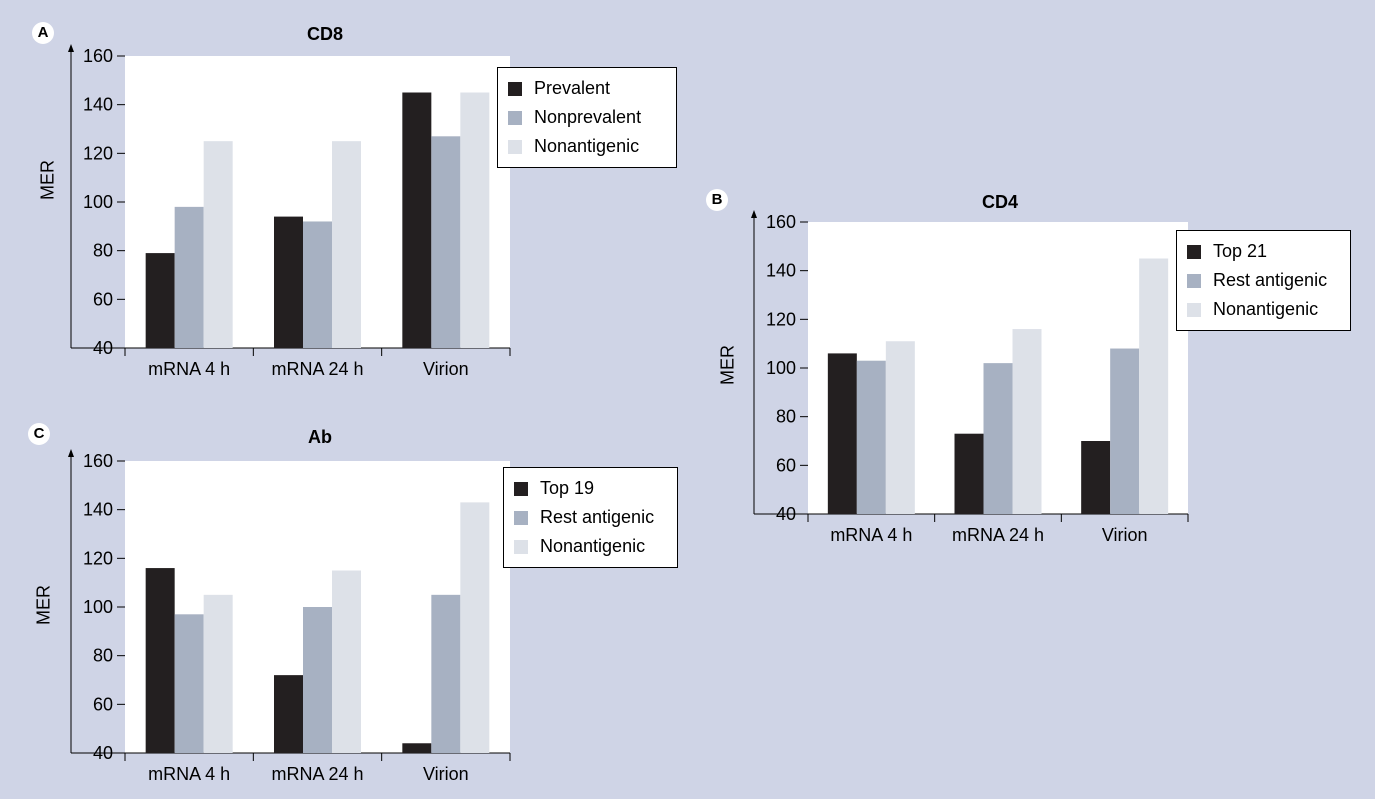 The image size is (1375, 799). I want to click on legend-label: Top 19, so click(567, 488).